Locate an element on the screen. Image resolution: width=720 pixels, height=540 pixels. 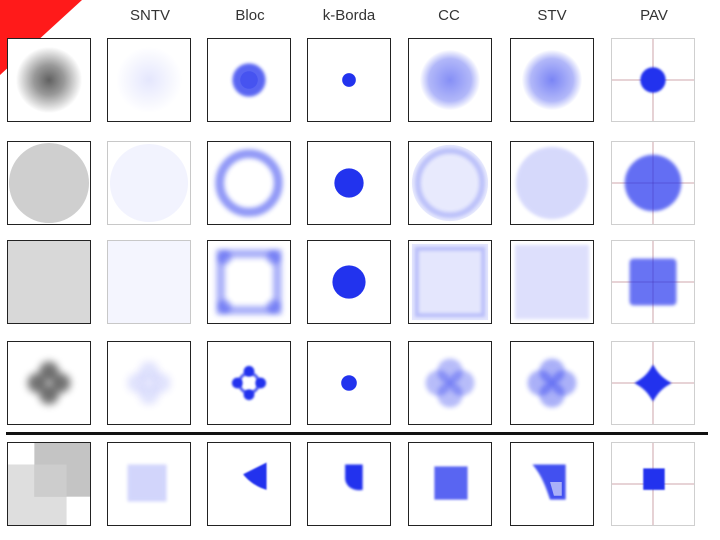
cell-quadrants-input is located at coordinates (49, 484).